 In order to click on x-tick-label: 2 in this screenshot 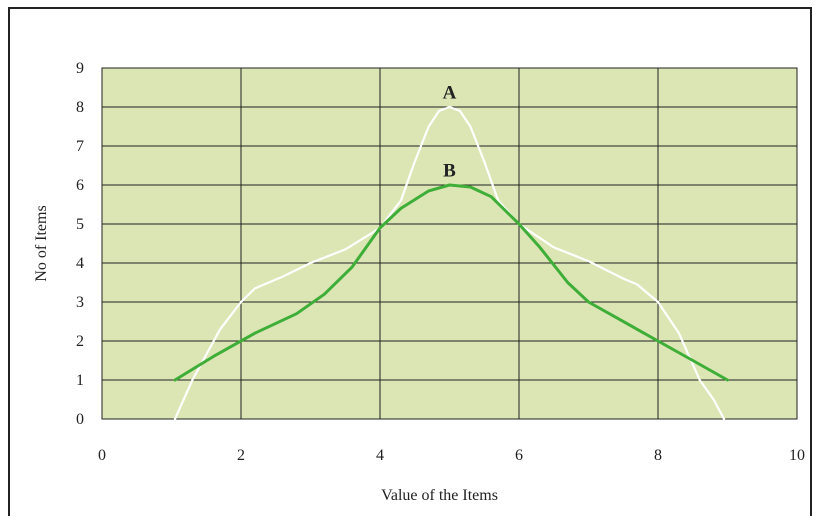, I will do `click(241, 455)`.